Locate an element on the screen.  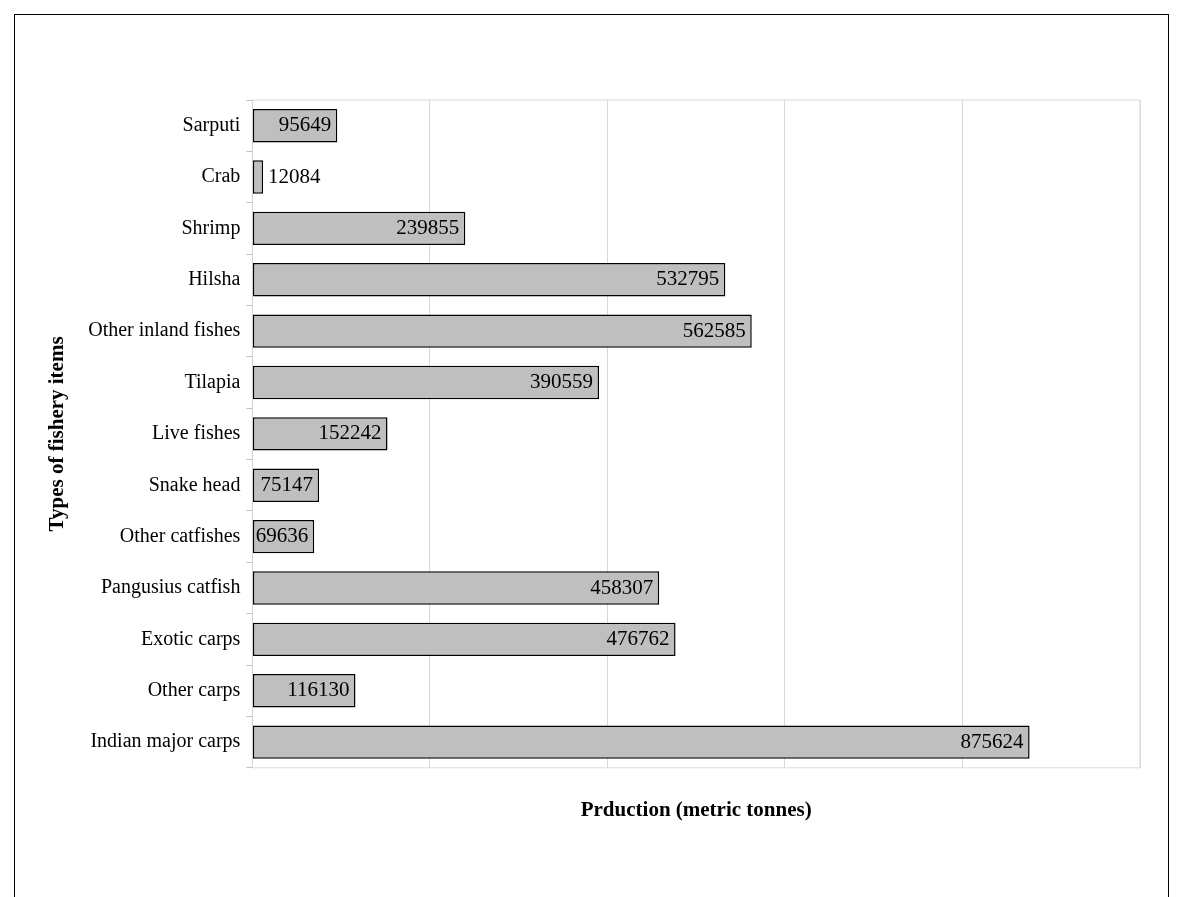
data-label: 95649 is located at coordinates (305, 124).